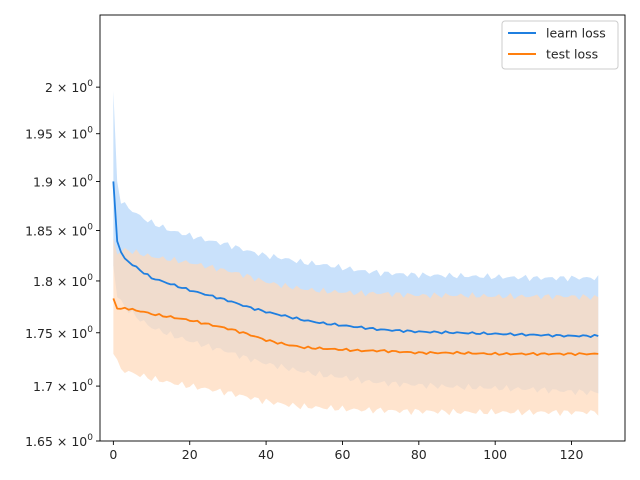  What do you see at coordinates (59, 333) in the screenshot?
I see `y-tick-label: 1.75 × 100` at bounding box center [59, 333].